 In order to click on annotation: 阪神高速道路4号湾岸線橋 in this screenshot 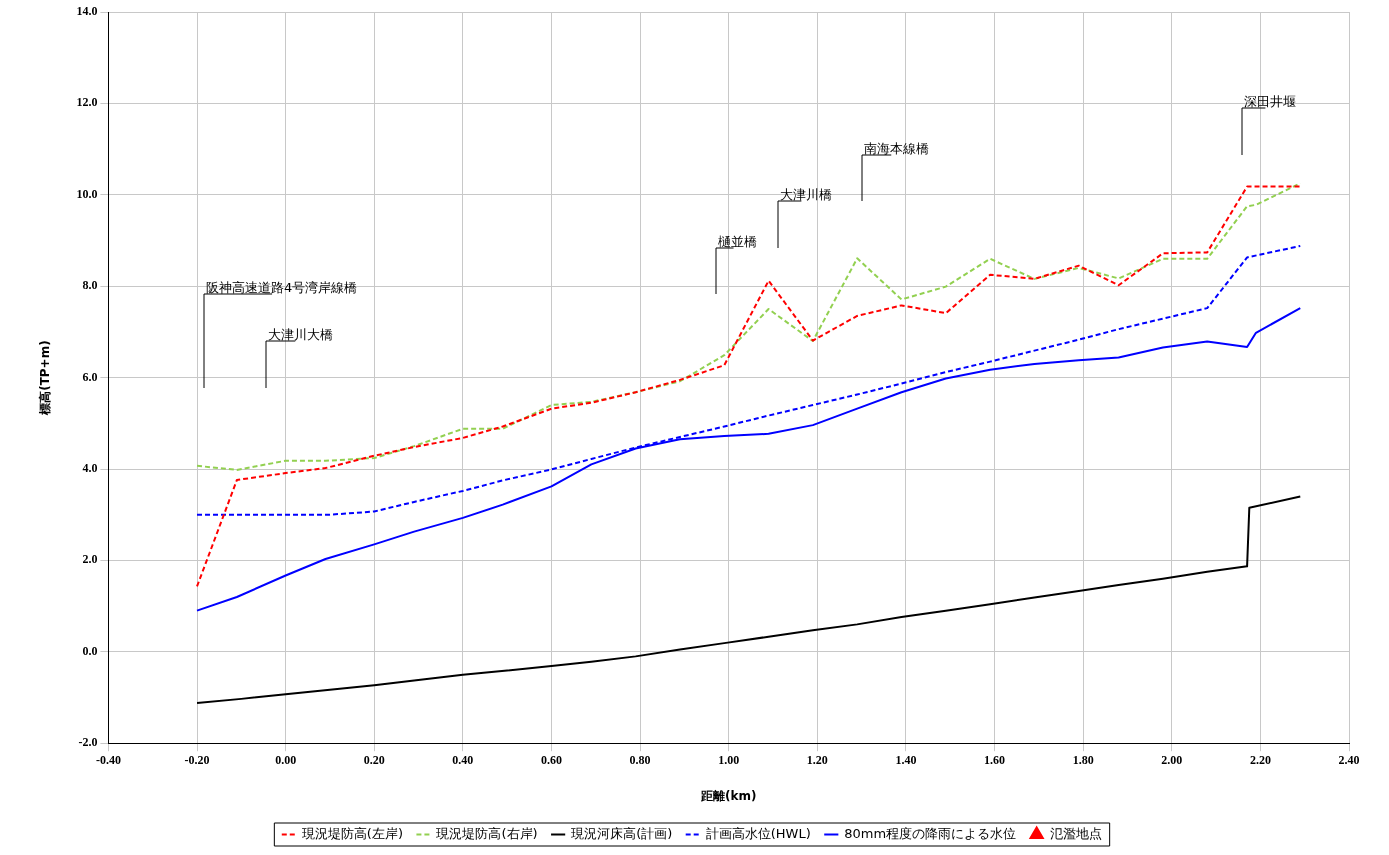, I will do `click(282, 287)`.